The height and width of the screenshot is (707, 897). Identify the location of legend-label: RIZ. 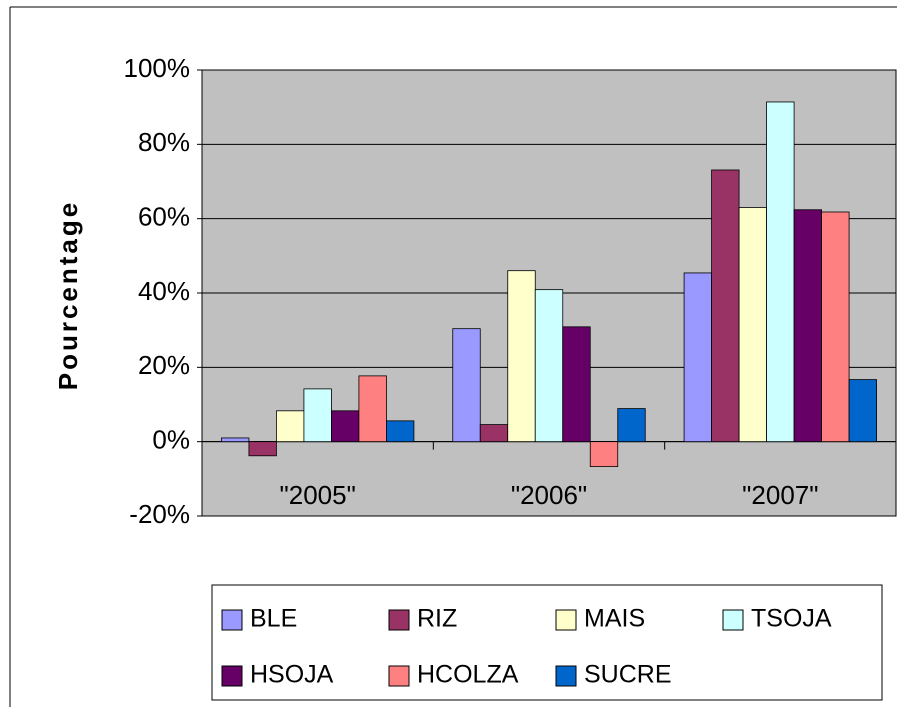
(437, 619).